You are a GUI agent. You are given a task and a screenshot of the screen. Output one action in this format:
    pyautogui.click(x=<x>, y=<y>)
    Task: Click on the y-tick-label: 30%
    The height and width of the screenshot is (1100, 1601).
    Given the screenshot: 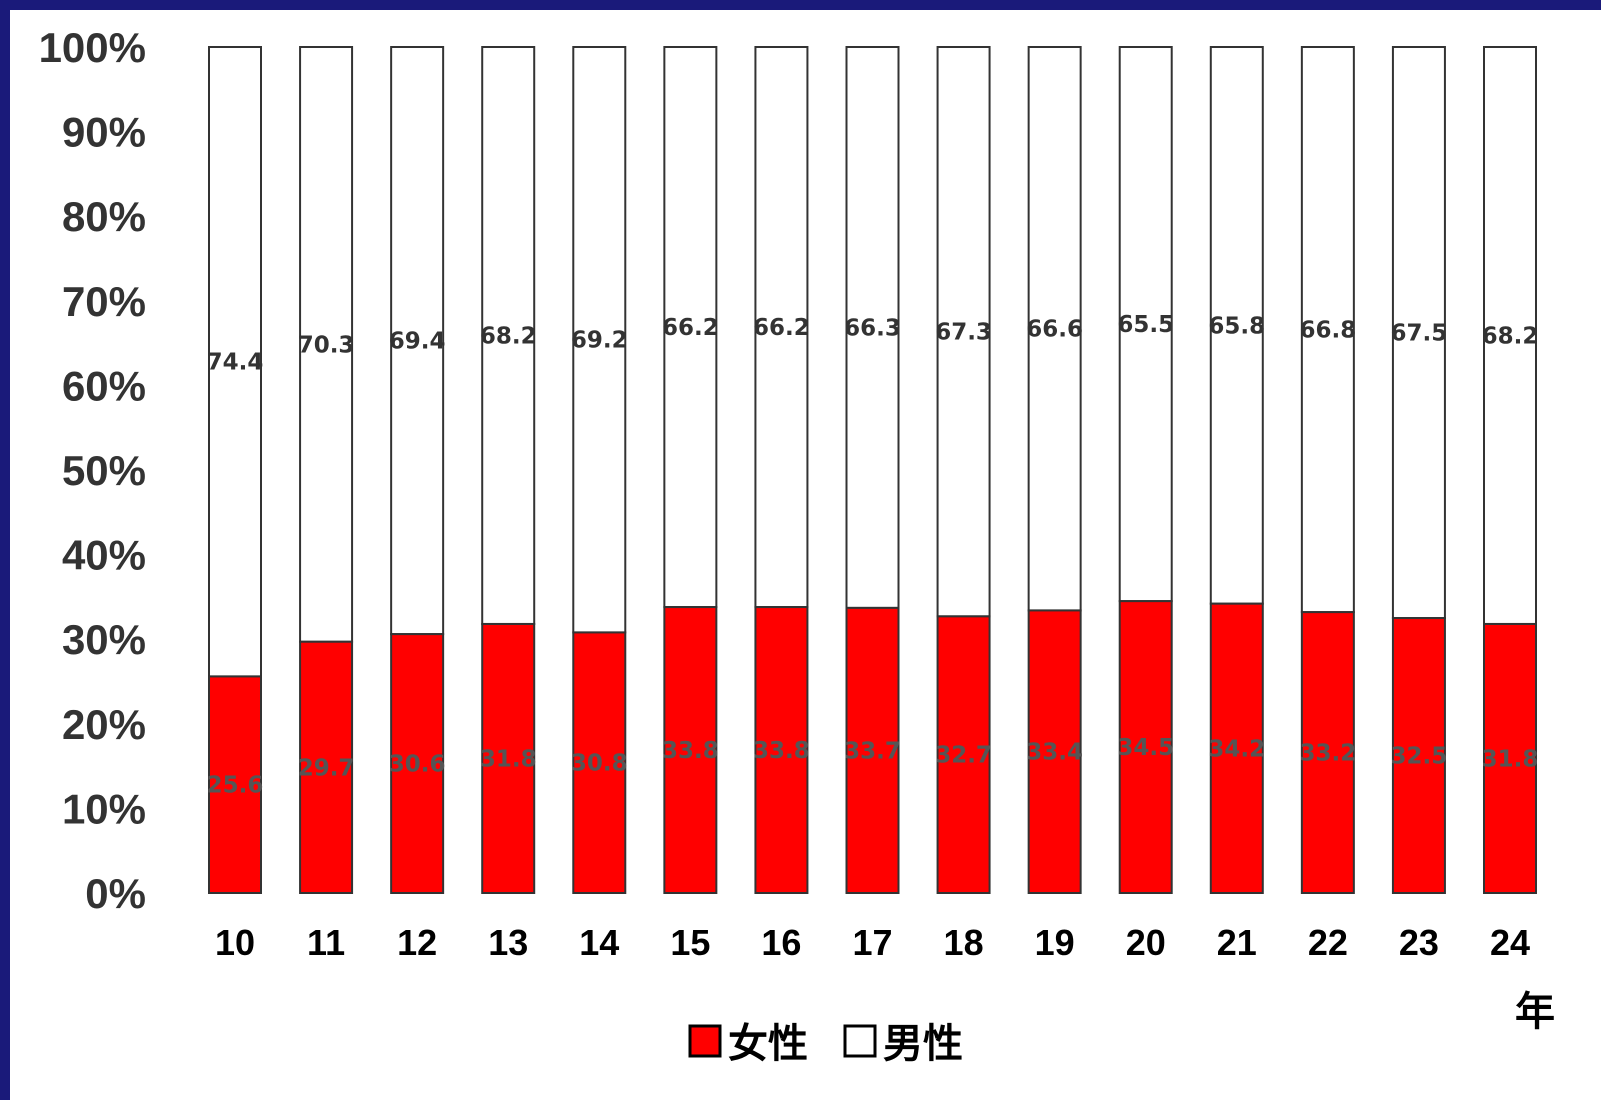 What is the action you would take?
    pyautogui.click(x=104, y=639)
    